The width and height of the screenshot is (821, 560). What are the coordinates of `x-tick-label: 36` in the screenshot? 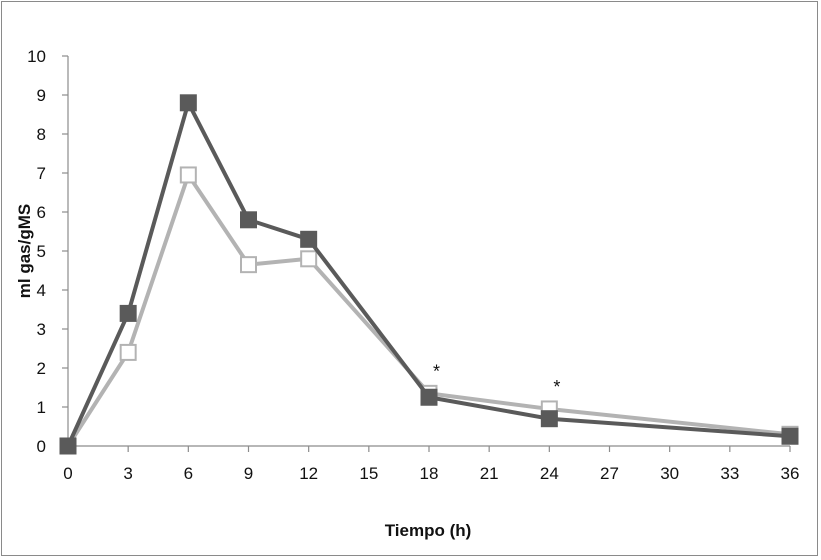 It's located at (790, 473).